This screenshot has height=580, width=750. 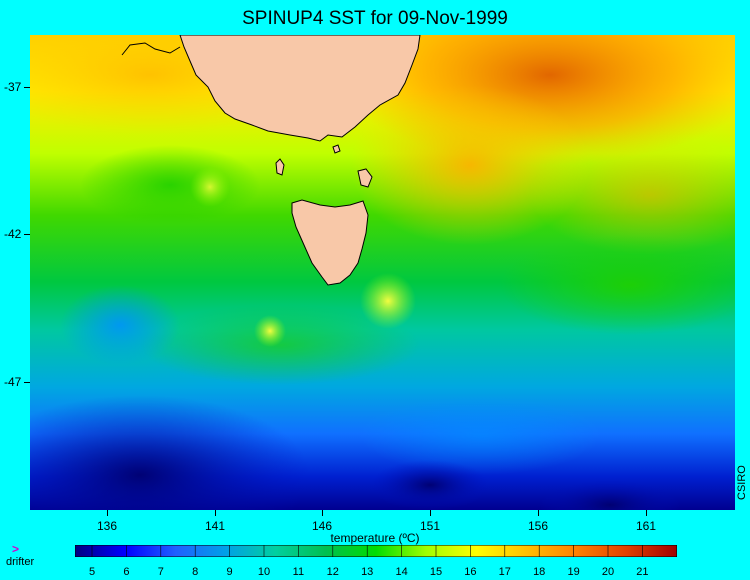 What do you see at coordinates (264, 572) in the screenshot?
I see `colorbar-label: 10` at bounding box center [264, 572].